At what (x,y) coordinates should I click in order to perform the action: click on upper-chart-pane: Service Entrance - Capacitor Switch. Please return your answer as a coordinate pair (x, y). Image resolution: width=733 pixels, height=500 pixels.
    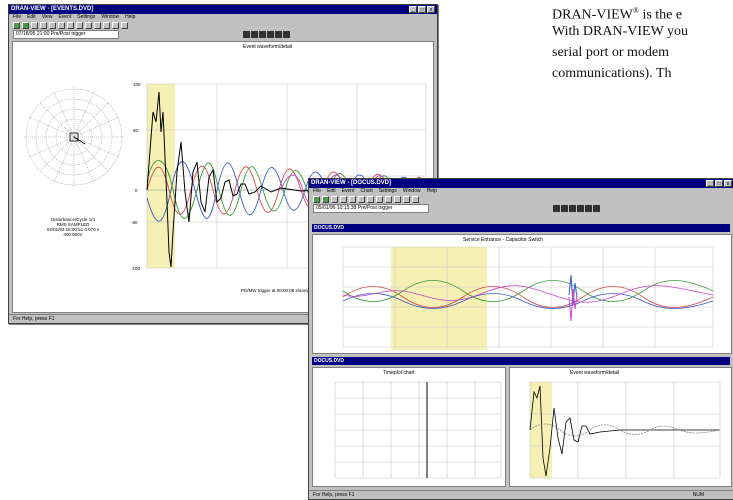
    Looking at the image, I should click on (522, 294).